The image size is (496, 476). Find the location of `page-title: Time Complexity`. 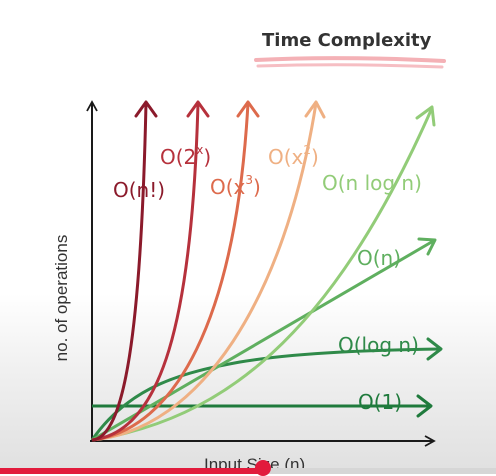

page-title: Time Complexity is located at coordinates (347, 40).